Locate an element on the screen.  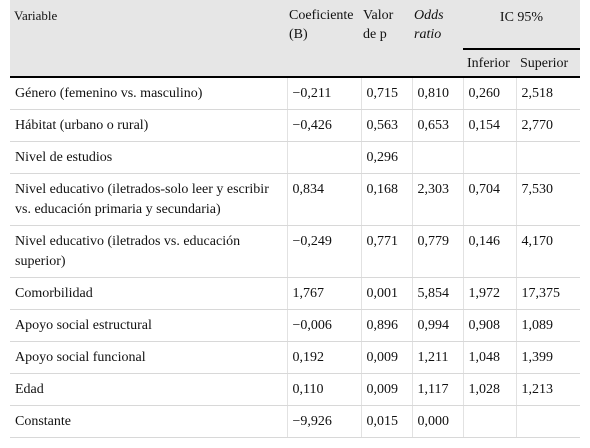
cell-variable: Constante is located at coordinates (149, 421).